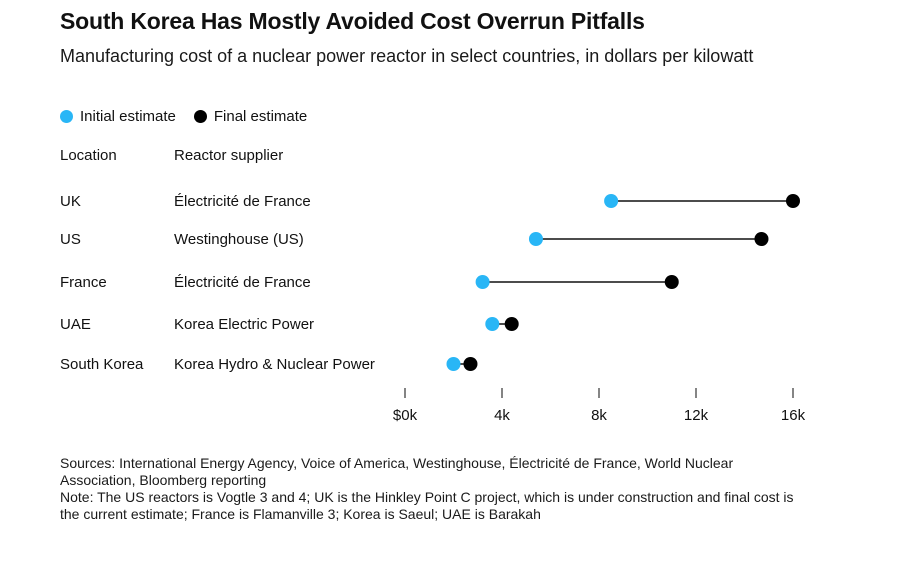  What do you see at coordinates (535, 239) in the screenshot?
I see `initial-point-us` at bounding box center [535, 239].